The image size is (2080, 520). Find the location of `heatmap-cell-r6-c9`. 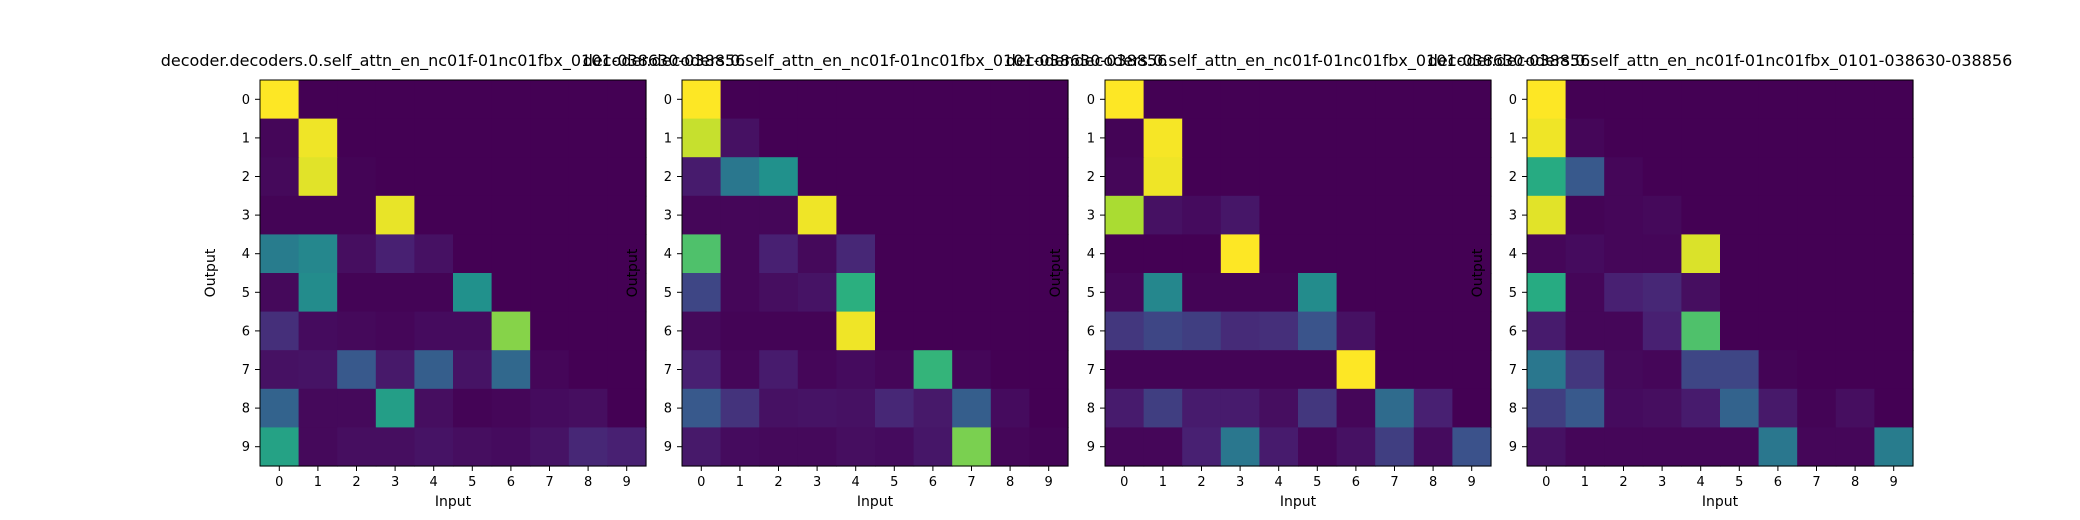

heatmap-cell-r6-c9 is located at coordinates (1472, 331).